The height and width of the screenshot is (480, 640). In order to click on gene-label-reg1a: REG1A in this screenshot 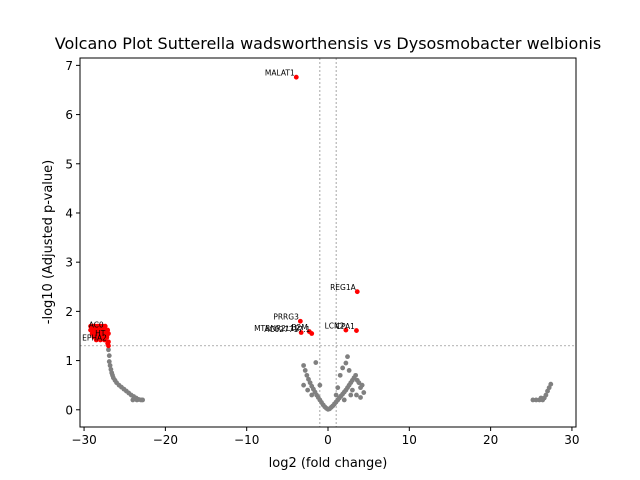, I will do `click(343, 287)`.